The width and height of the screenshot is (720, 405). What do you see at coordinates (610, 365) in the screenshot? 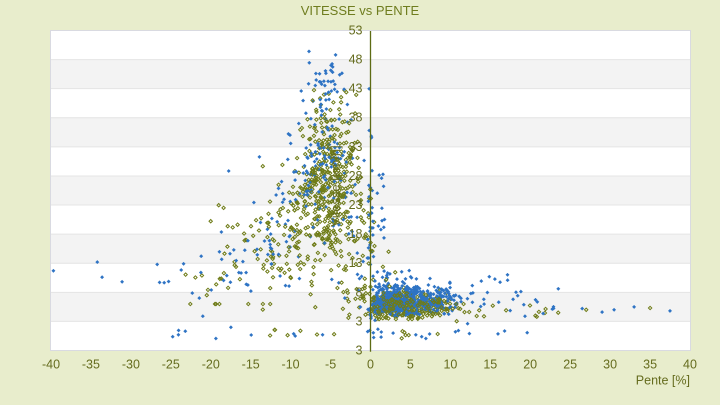
I see `svg-text: 30` at bounding box center [610, 365].